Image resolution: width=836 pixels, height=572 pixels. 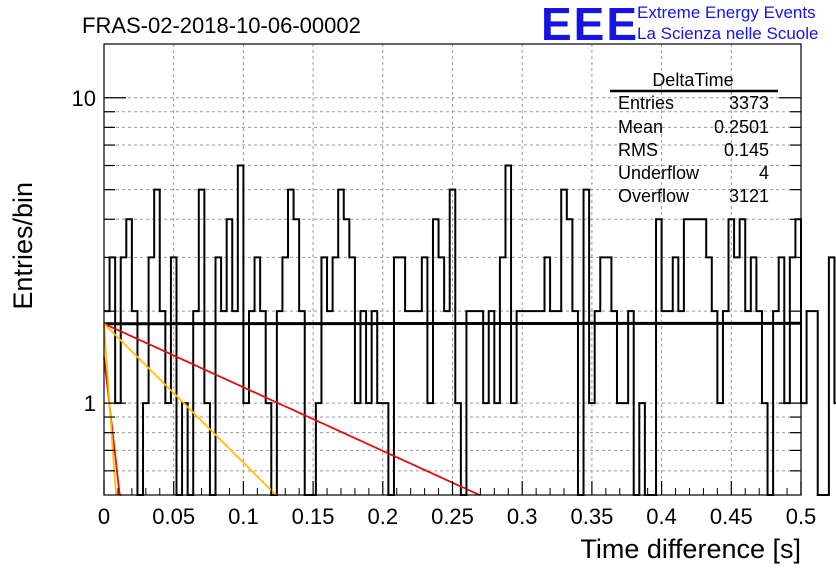 I want to click on stats-value: 4, so click(x=764, y=173).